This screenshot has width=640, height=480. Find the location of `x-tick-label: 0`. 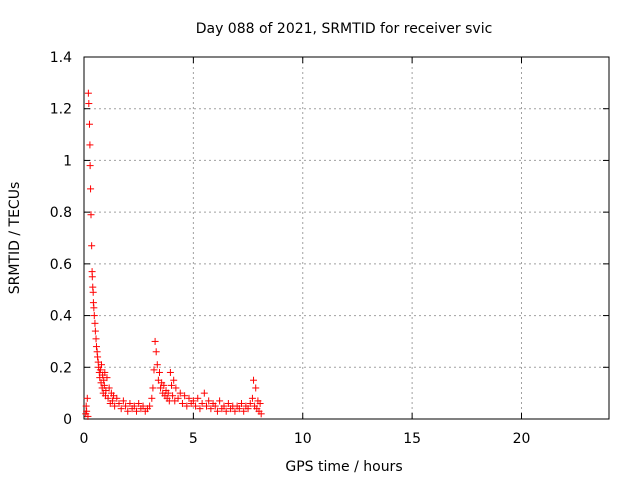

x-tick-label: 0 is located at coordinates (84, 439).